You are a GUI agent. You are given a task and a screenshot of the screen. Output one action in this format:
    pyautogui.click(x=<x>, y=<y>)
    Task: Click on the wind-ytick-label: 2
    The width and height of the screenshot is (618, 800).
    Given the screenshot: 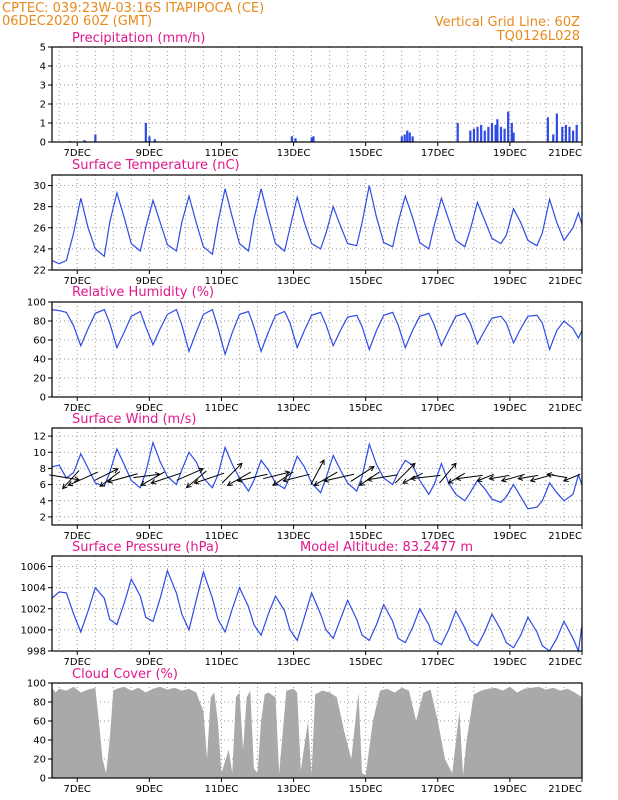 What is the action you would take?
    pyautogui.click(x=43, y=517)
    